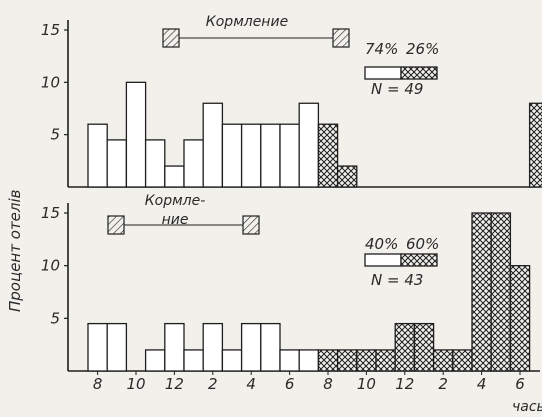  What do you see at coordinates (527, 407) in the screenshot?
I see `x-axis-label: часы` at bounding box center [527, 407].